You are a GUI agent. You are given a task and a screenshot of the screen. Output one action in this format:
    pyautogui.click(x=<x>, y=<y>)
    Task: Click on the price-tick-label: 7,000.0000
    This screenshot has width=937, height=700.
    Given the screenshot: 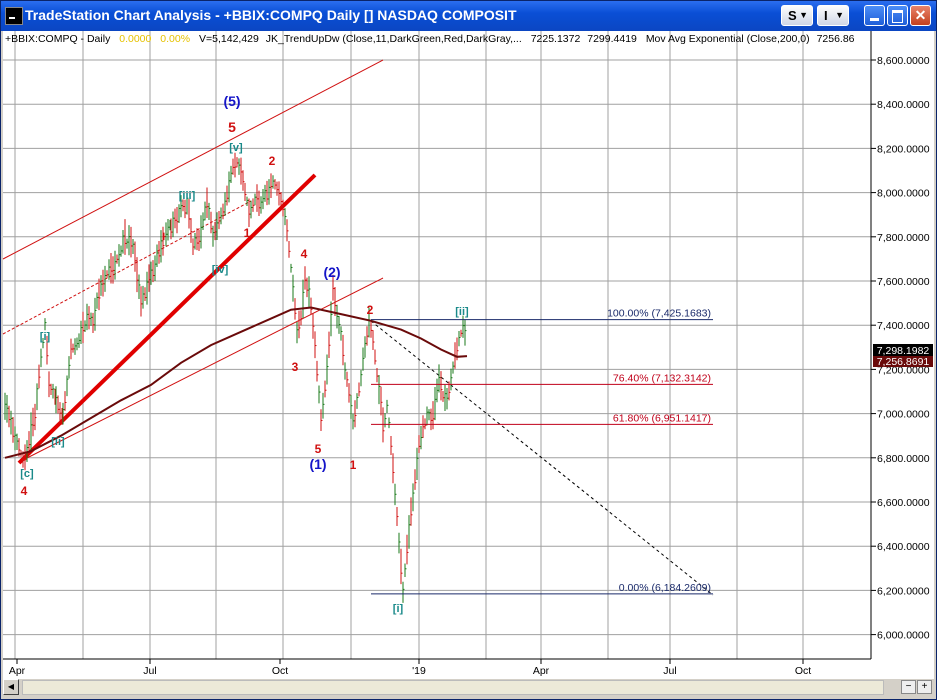 What is the action you would take?
    pyautogui.click(x=903, y=415)
    